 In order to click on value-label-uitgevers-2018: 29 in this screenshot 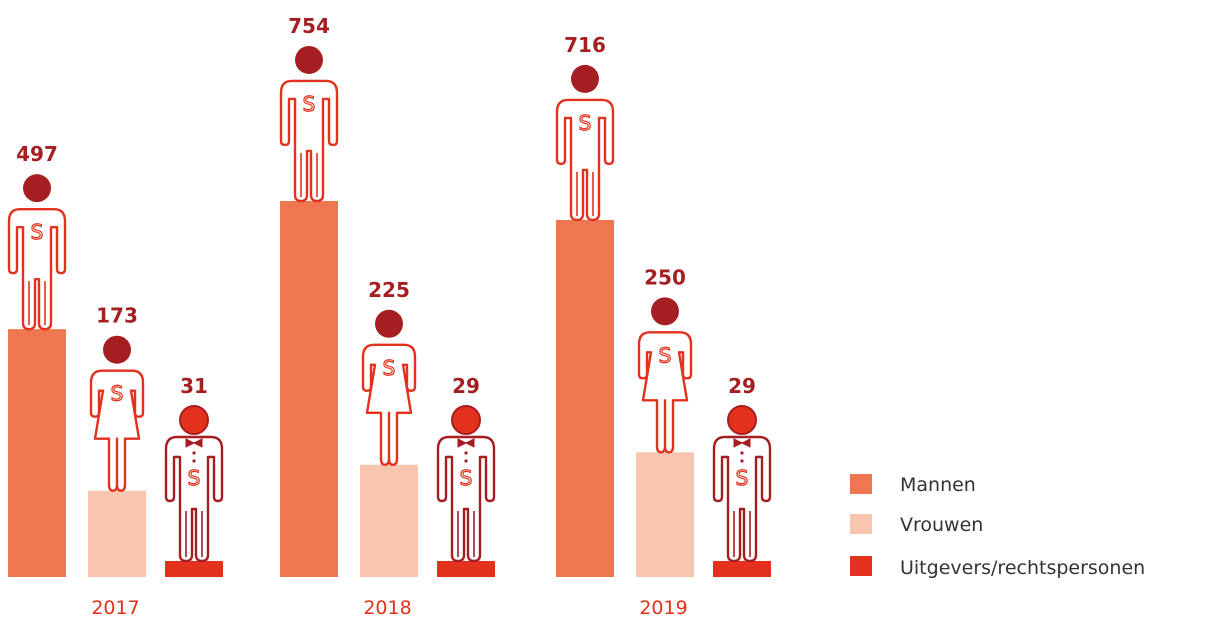, I will do `click(466, 386)`.